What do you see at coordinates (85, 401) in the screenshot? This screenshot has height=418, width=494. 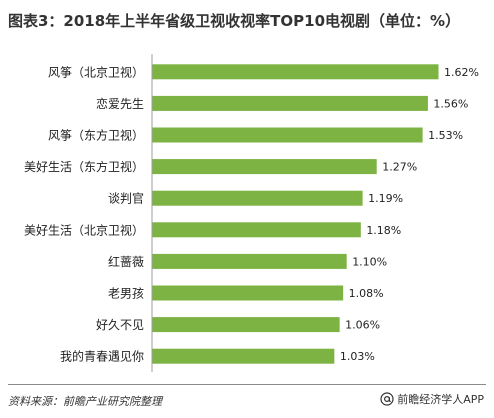 I see `source-note: 资料来源：前瞻产业研究院整理` at bounding box center [85, 401].